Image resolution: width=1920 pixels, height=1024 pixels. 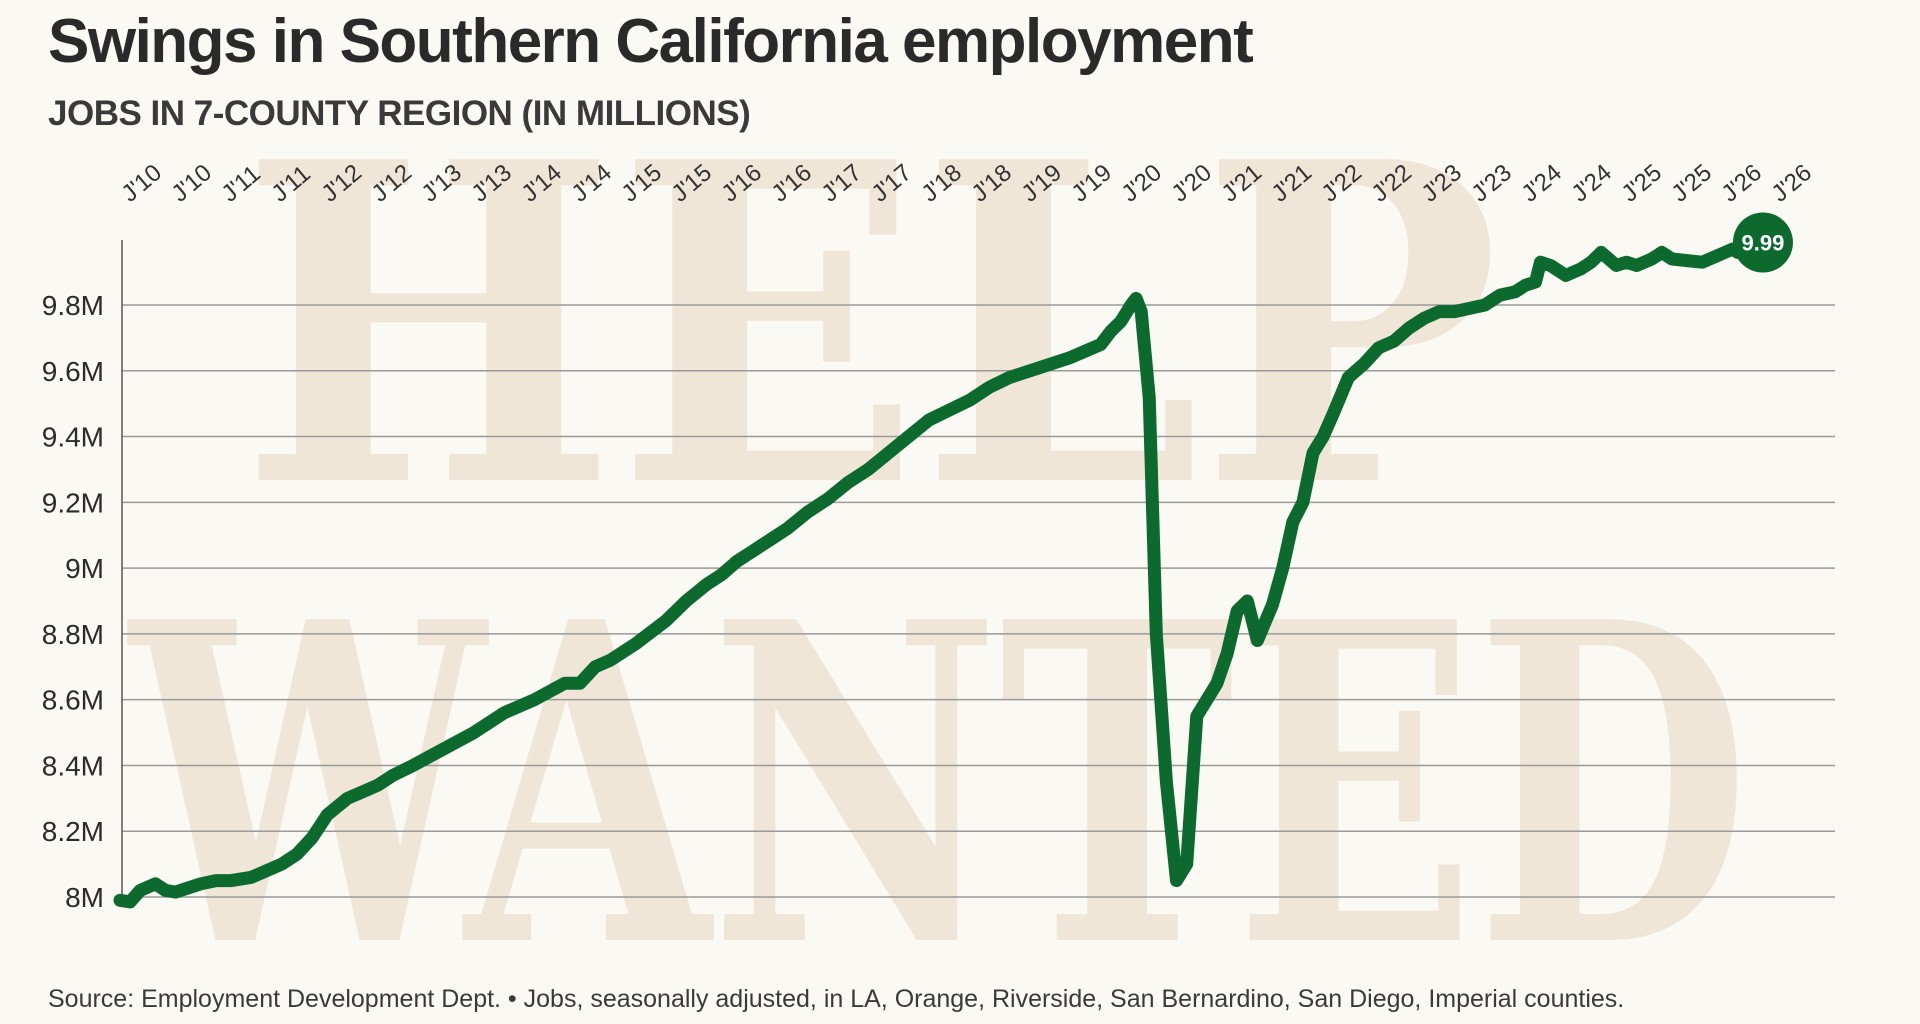 What do you see at coordinates (399, 113) in the screenshot?
I see `chart-subtitle: JOBS IN 7-COUNTY REGION (IN MILLIONS)` at bounding box center [399, 113].